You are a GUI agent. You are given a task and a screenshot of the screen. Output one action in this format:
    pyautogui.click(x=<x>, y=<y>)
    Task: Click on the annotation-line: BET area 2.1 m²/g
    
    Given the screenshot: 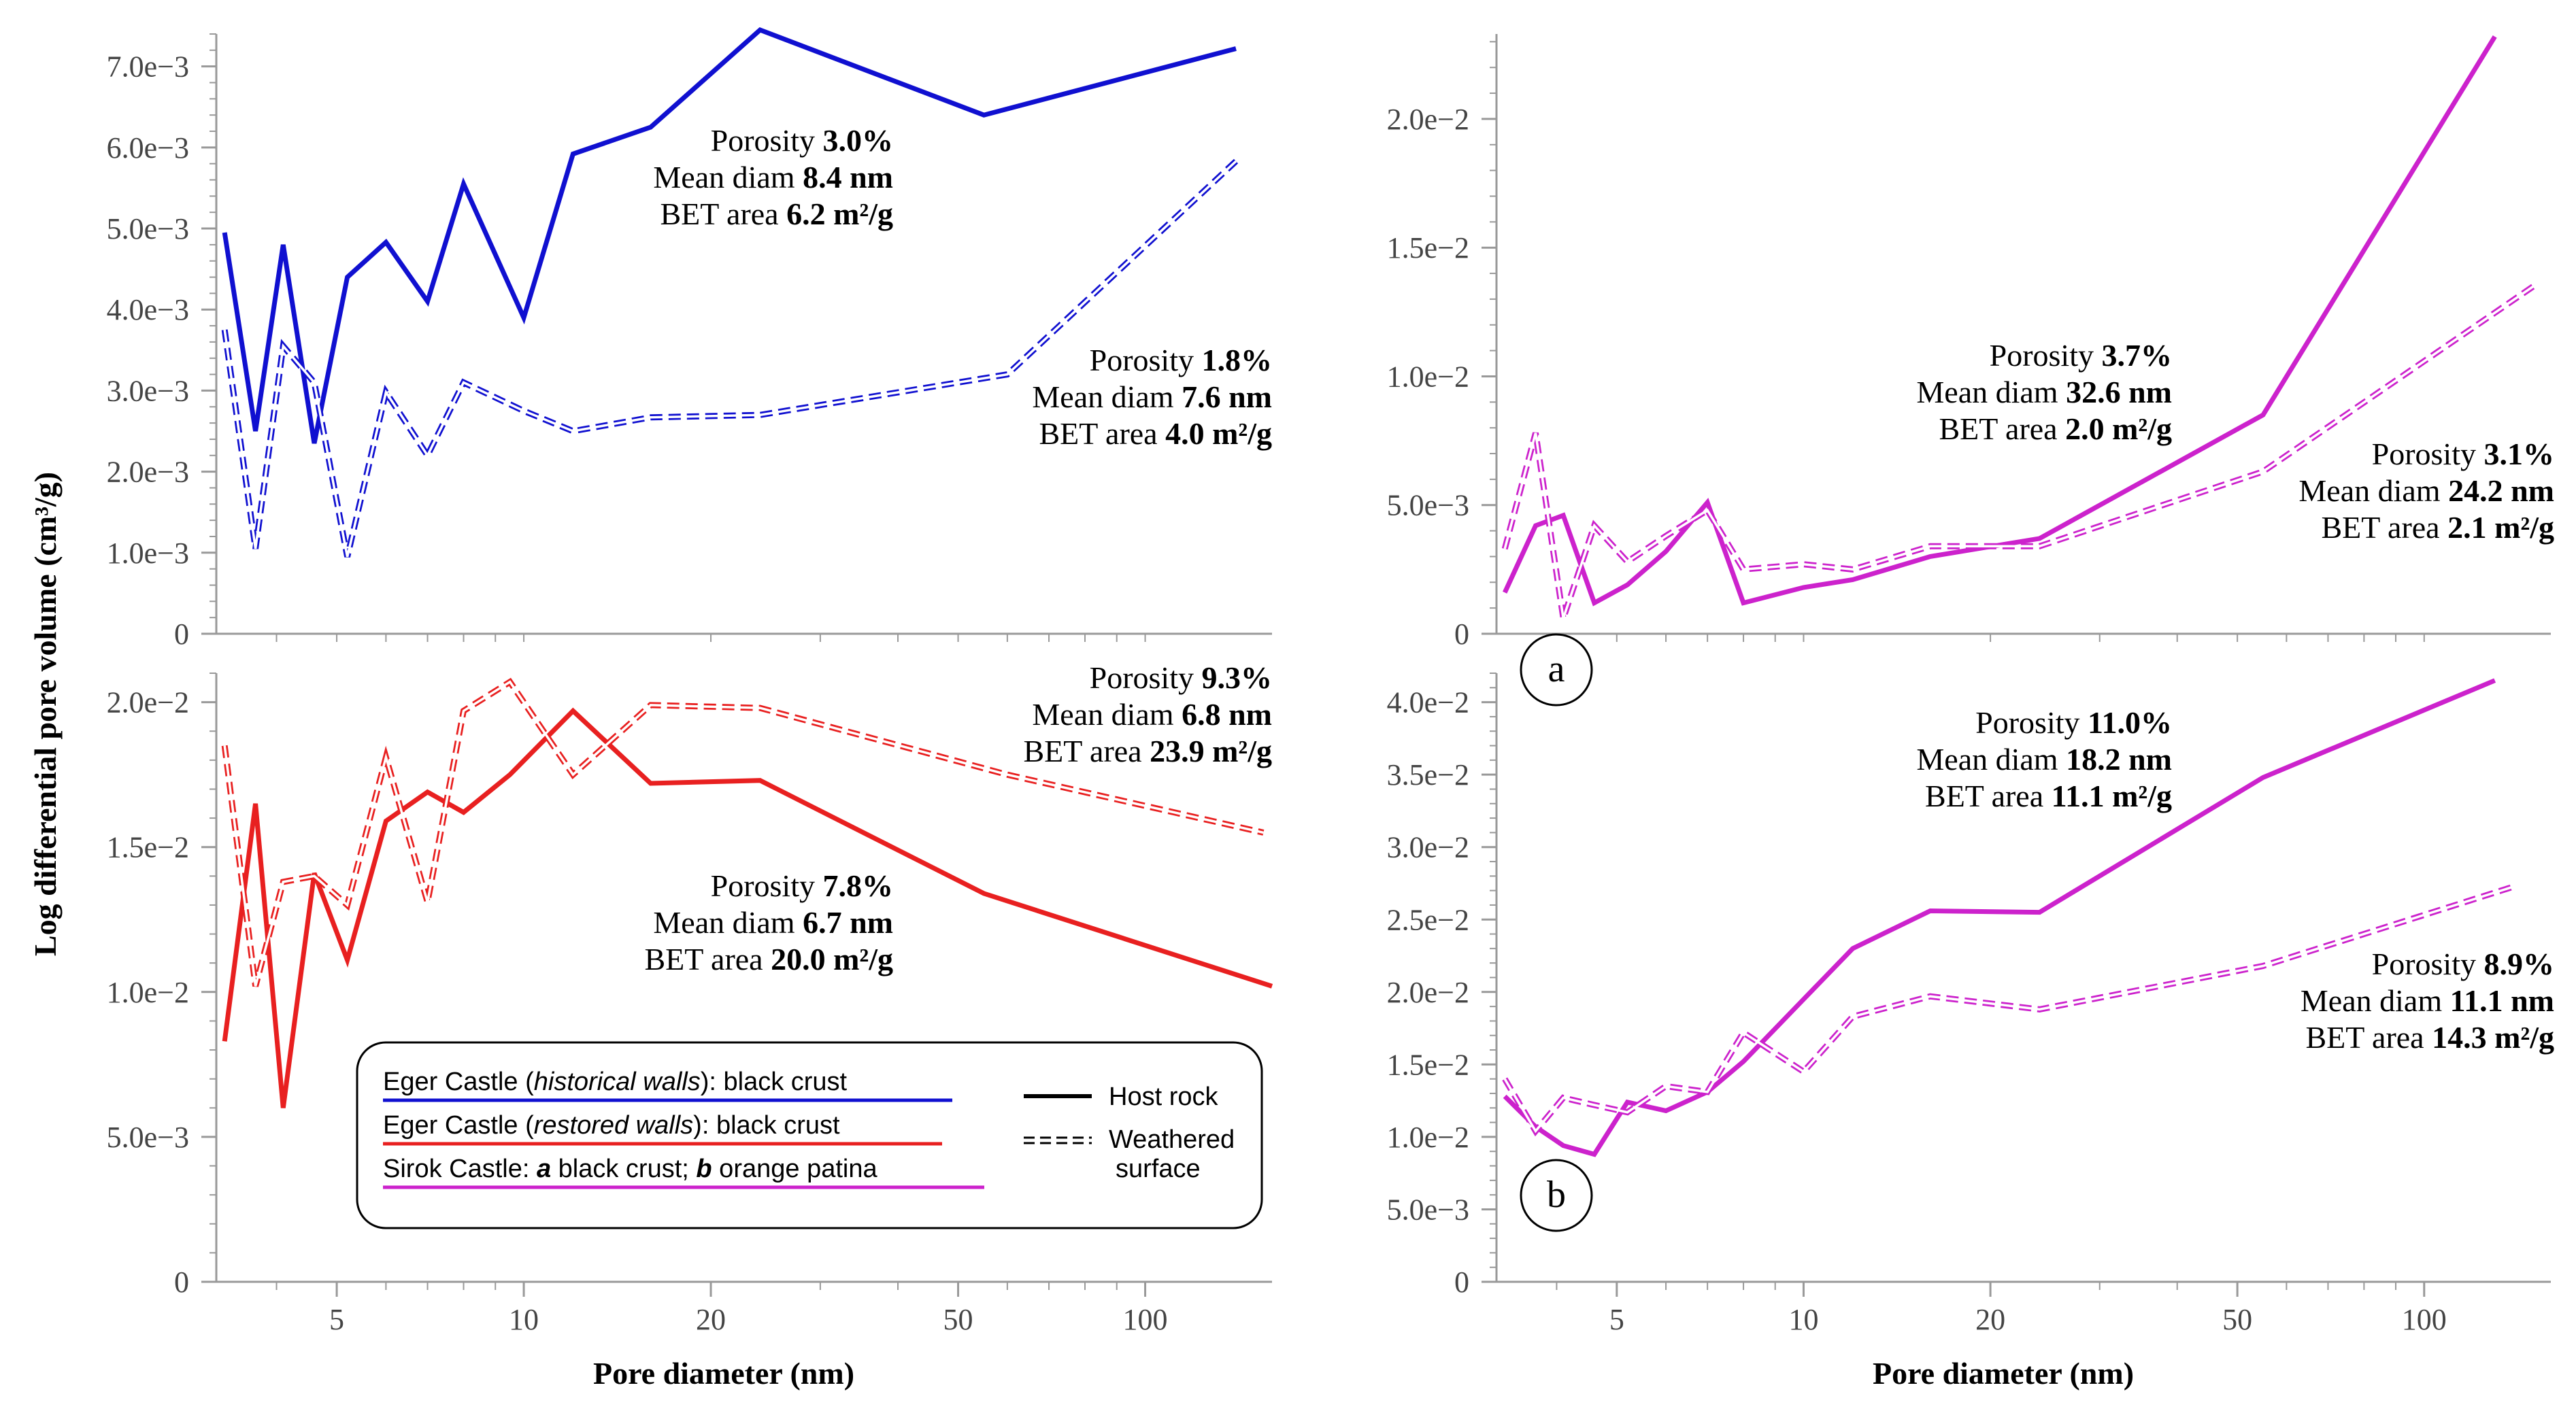 What is the action you would take?
    pyautogui.click(x=2437, y=527)
    